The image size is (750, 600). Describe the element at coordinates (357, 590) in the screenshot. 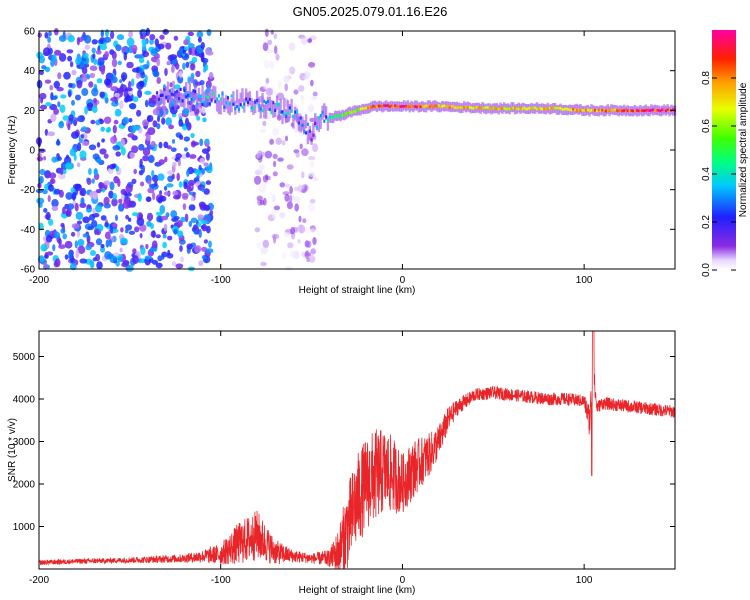

I see `snr-x-axis-label: Height of straight line (km)` at that location.